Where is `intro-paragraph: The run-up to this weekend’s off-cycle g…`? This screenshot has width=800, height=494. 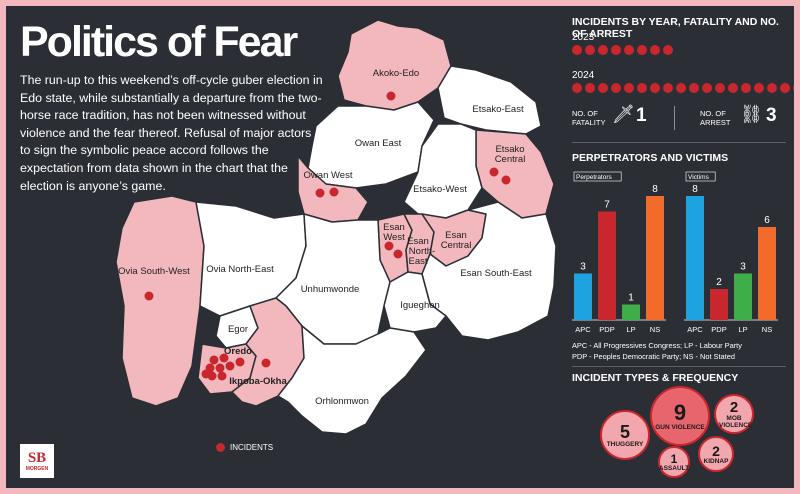
intro-paragraph: The run-up to this weekend’s off-cycle g… is located at coordinates (171, 133).